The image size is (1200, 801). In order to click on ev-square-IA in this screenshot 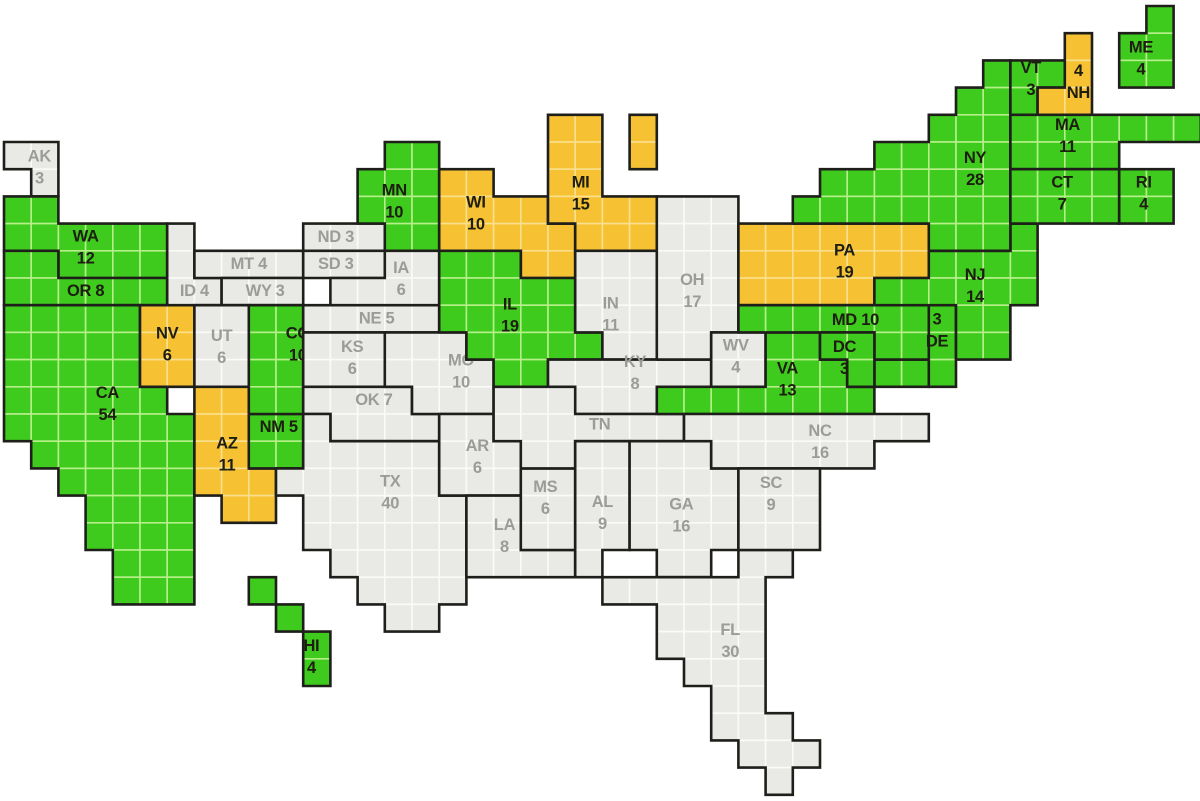, I will do `click(426, 264)`.